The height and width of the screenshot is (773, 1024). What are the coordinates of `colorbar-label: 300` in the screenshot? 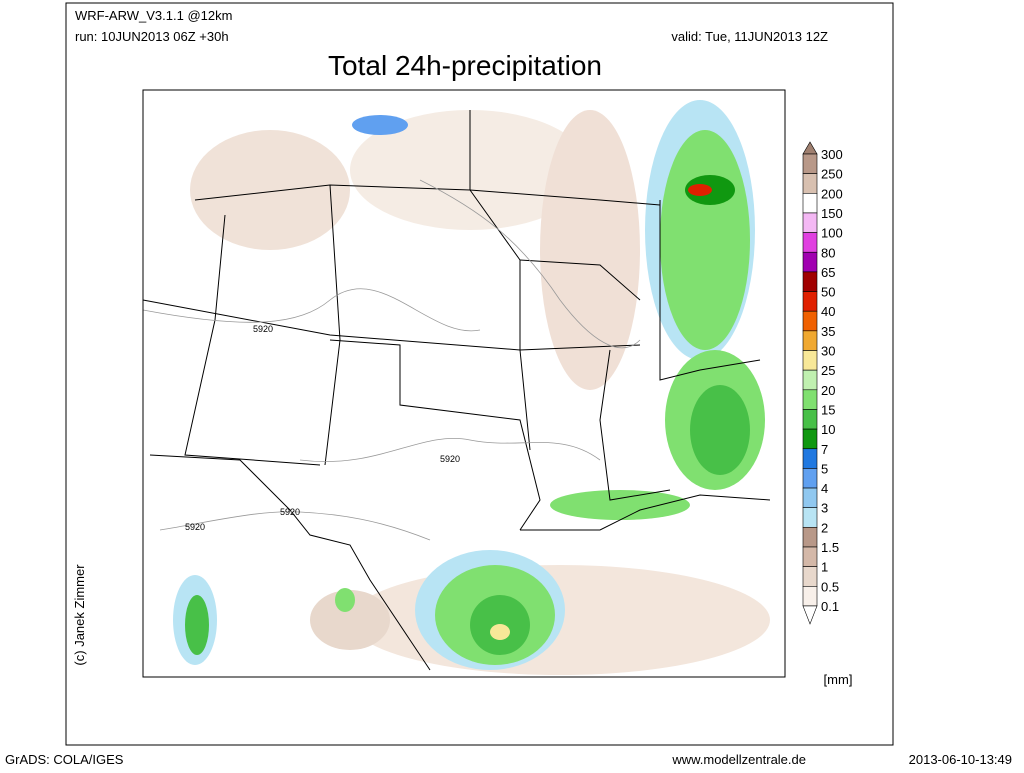 It's located at (832, 154).